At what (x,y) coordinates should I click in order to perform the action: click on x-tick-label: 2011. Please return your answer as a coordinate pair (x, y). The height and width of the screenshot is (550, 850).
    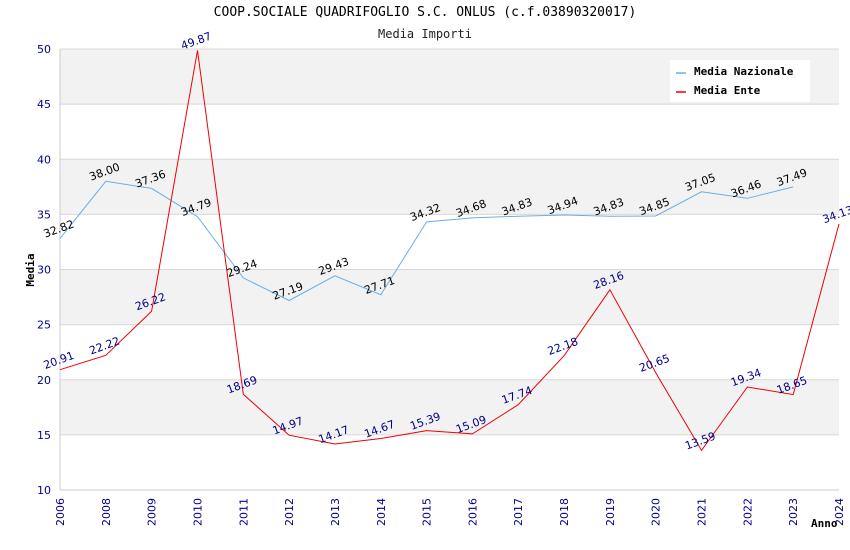
    Looking at the image, I should click on (243, 512).